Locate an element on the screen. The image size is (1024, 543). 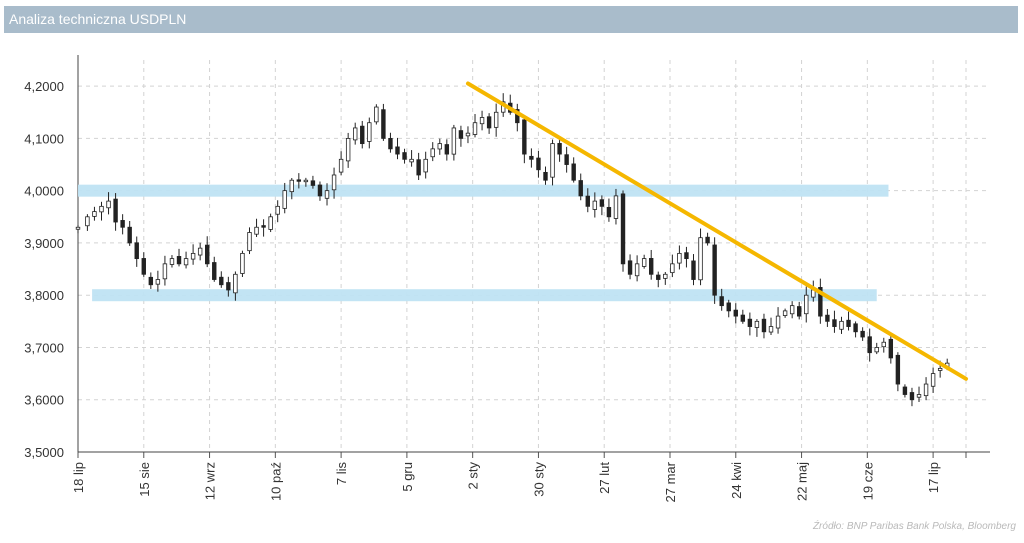
x-tick-label: 12 wrz is located at coordinates (210, 481).